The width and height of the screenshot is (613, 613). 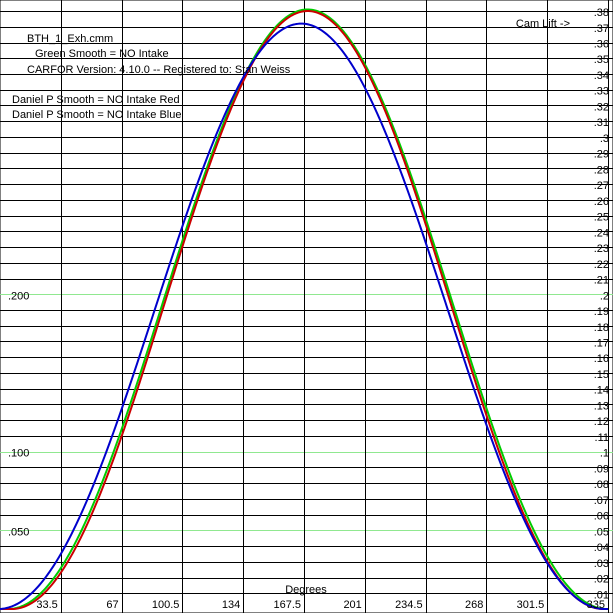 I want to click on y-tick-label-right: .38, so click(x=601, y=13).